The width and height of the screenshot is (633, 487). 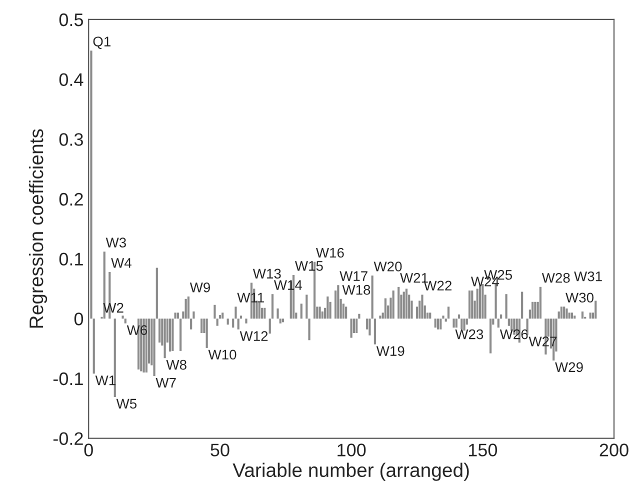 I want to click on y-tick-label: -0.1, so click(x=68, y=379).